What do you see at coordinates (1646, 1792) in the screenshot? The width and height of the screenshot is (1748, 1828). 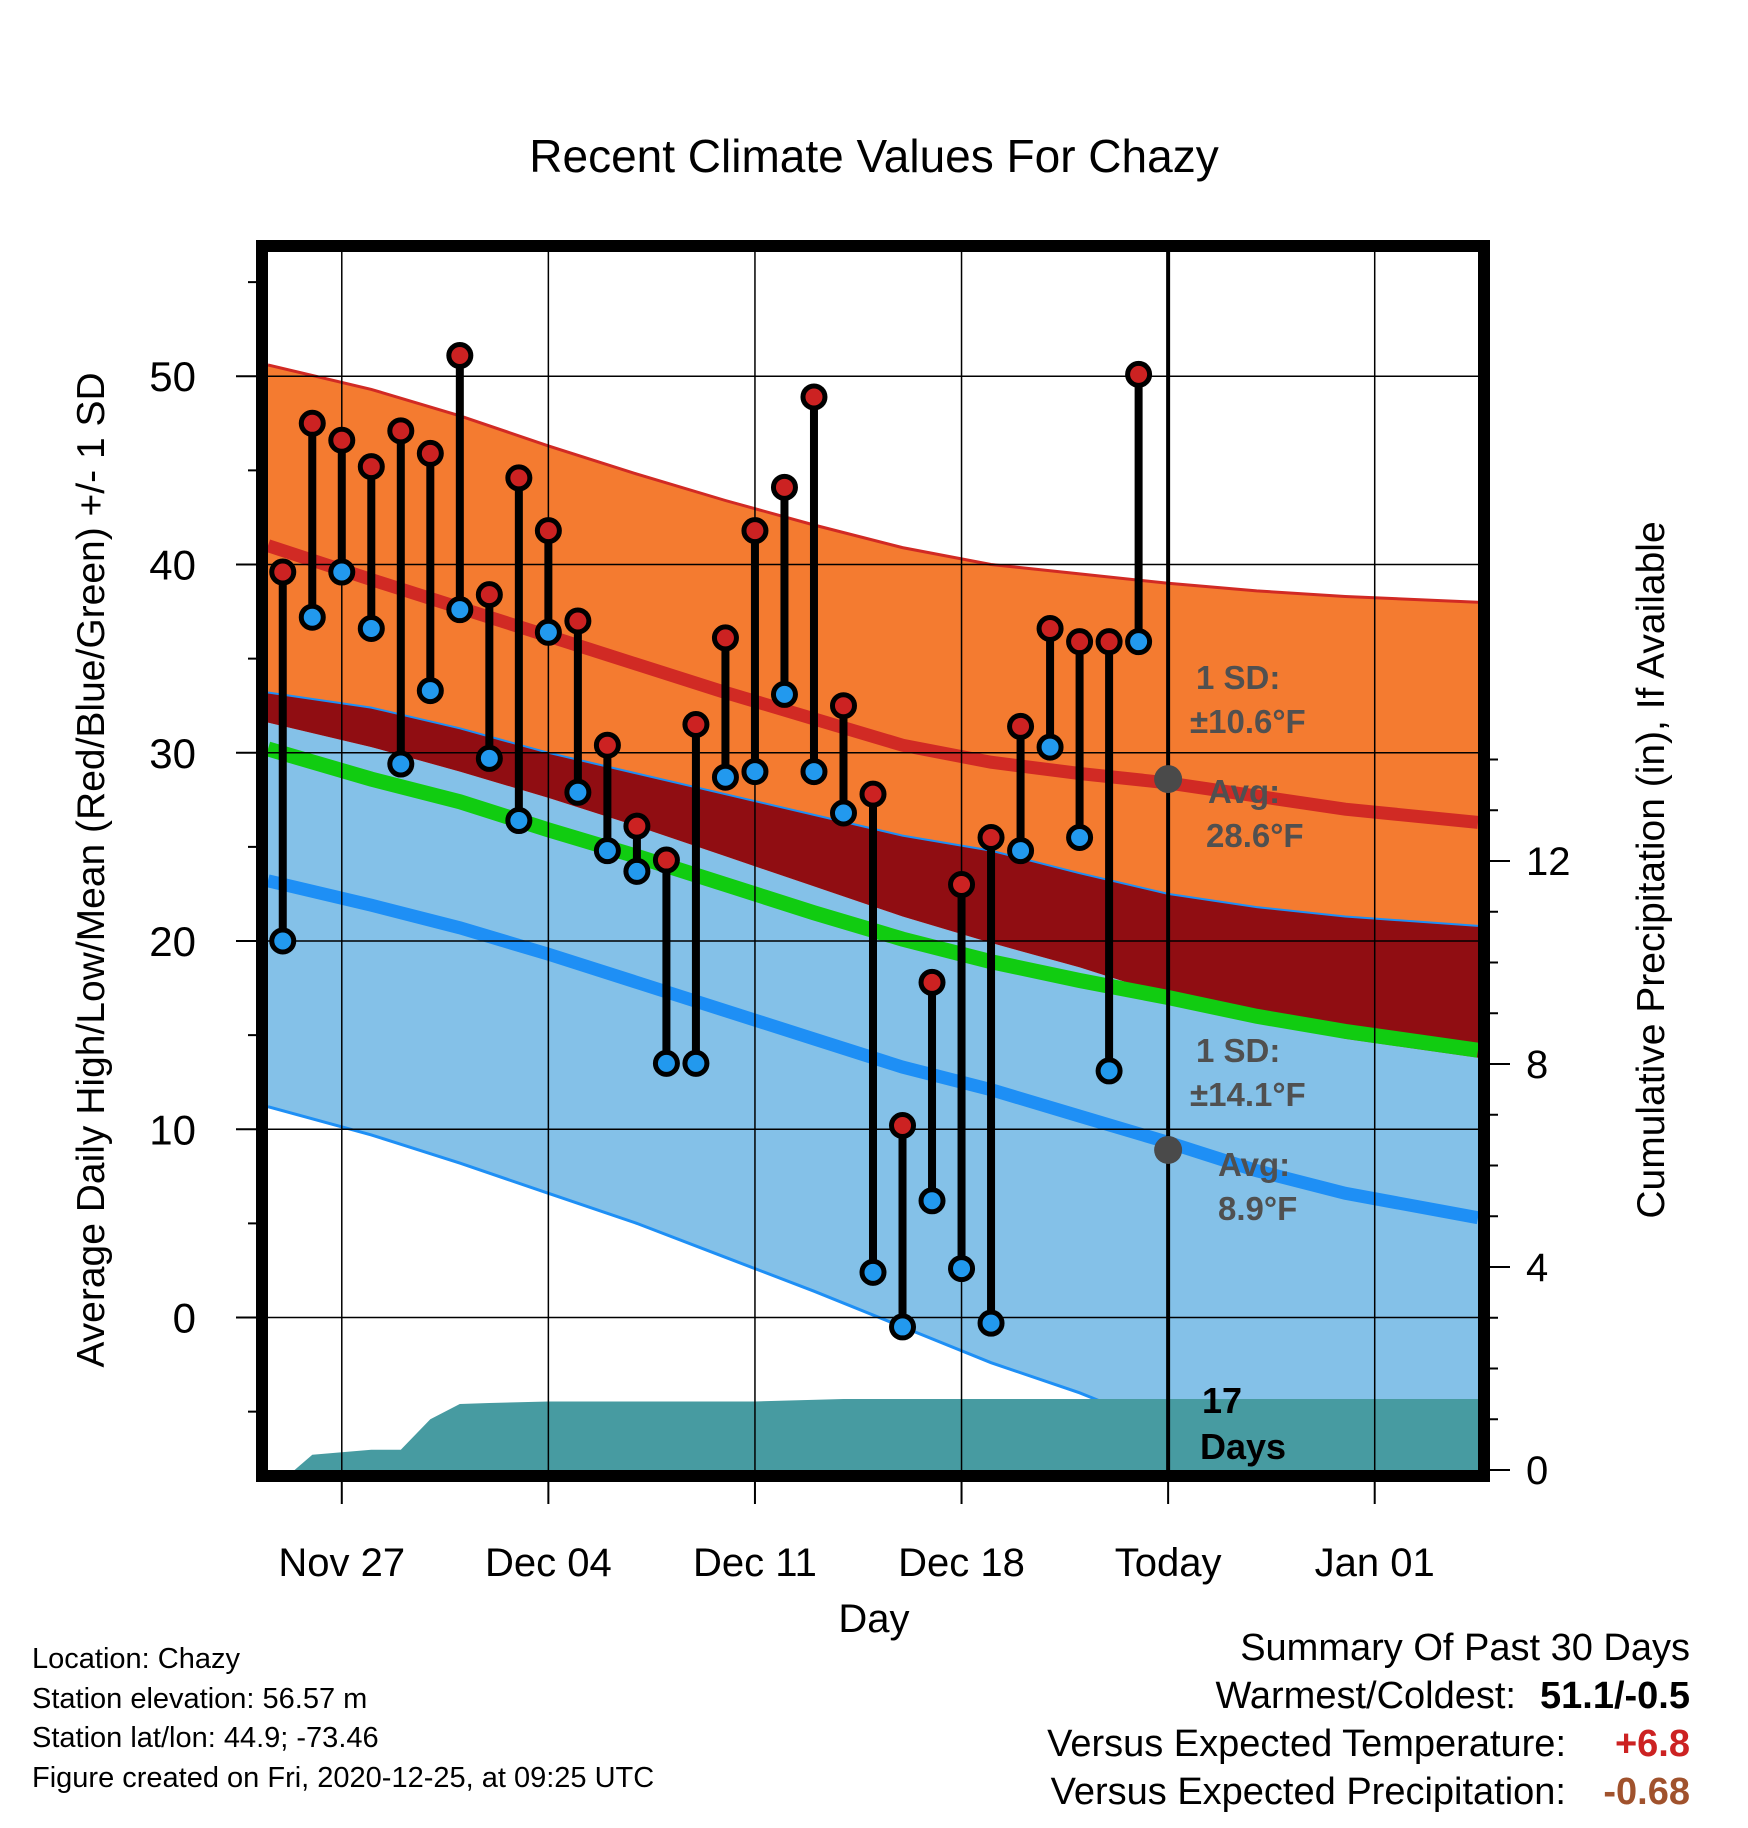 I see `summary-precipitation-value: -0.68` at bounding box center [1646, 1792].